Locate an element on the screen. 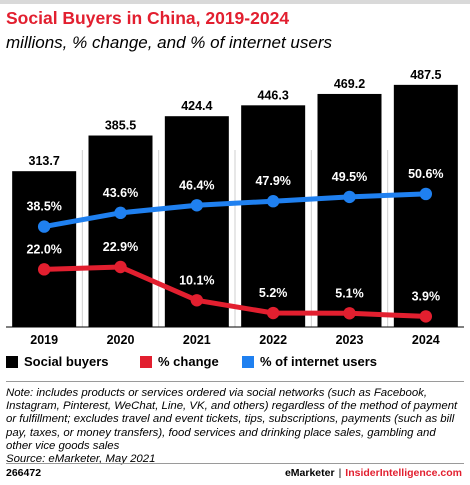 The width and height of the screenshot is (470, 485). chart-id: 266472 is located at coordinates (24, 473).